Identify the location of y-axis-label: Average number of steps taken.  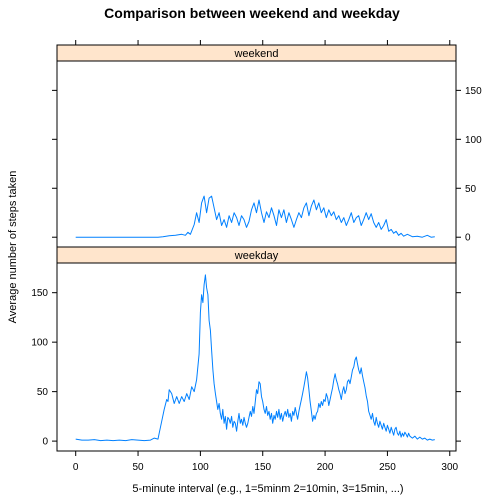
(13, 247).